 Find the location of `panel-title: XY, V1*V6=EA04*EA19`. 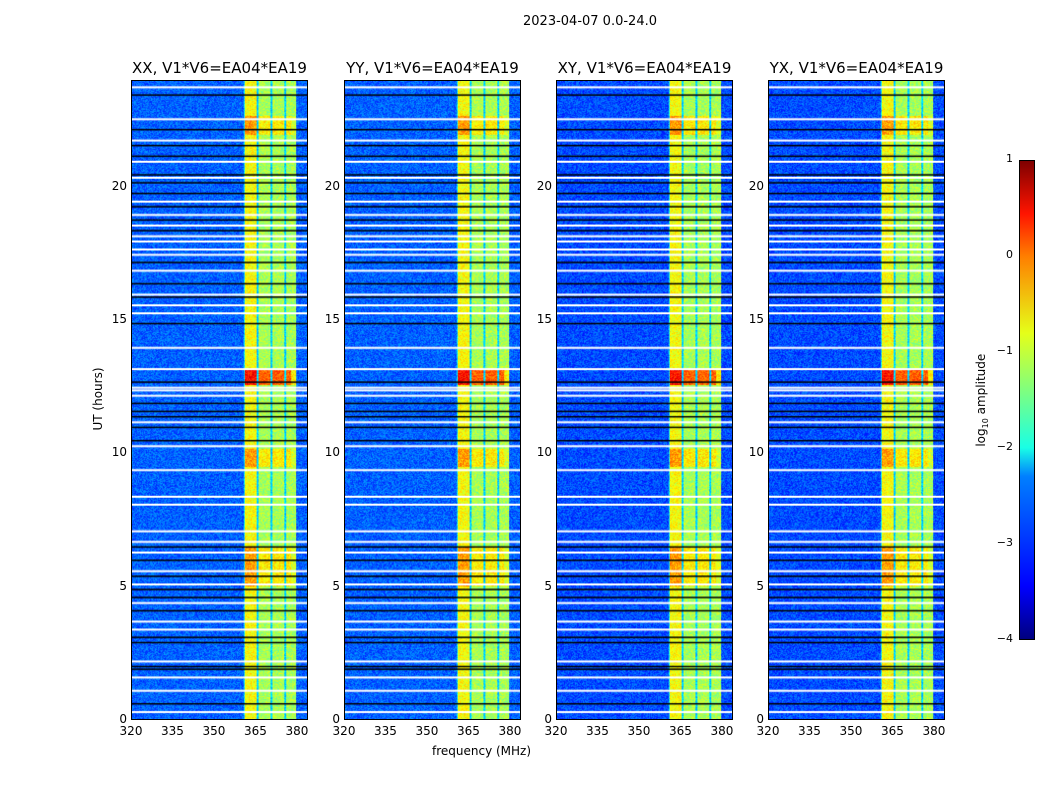

panel-title: XY, V1*V6=EA04*EA19 is located at coordinates (644, 68).